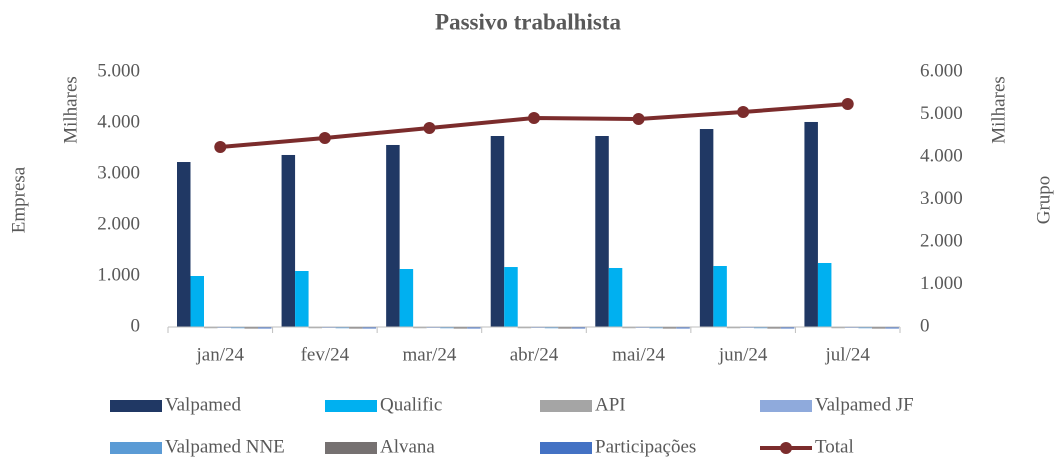 This screenshot has width=1058, height=459. I want to click on y2-tick-label: 4.000, so click(941, 155).